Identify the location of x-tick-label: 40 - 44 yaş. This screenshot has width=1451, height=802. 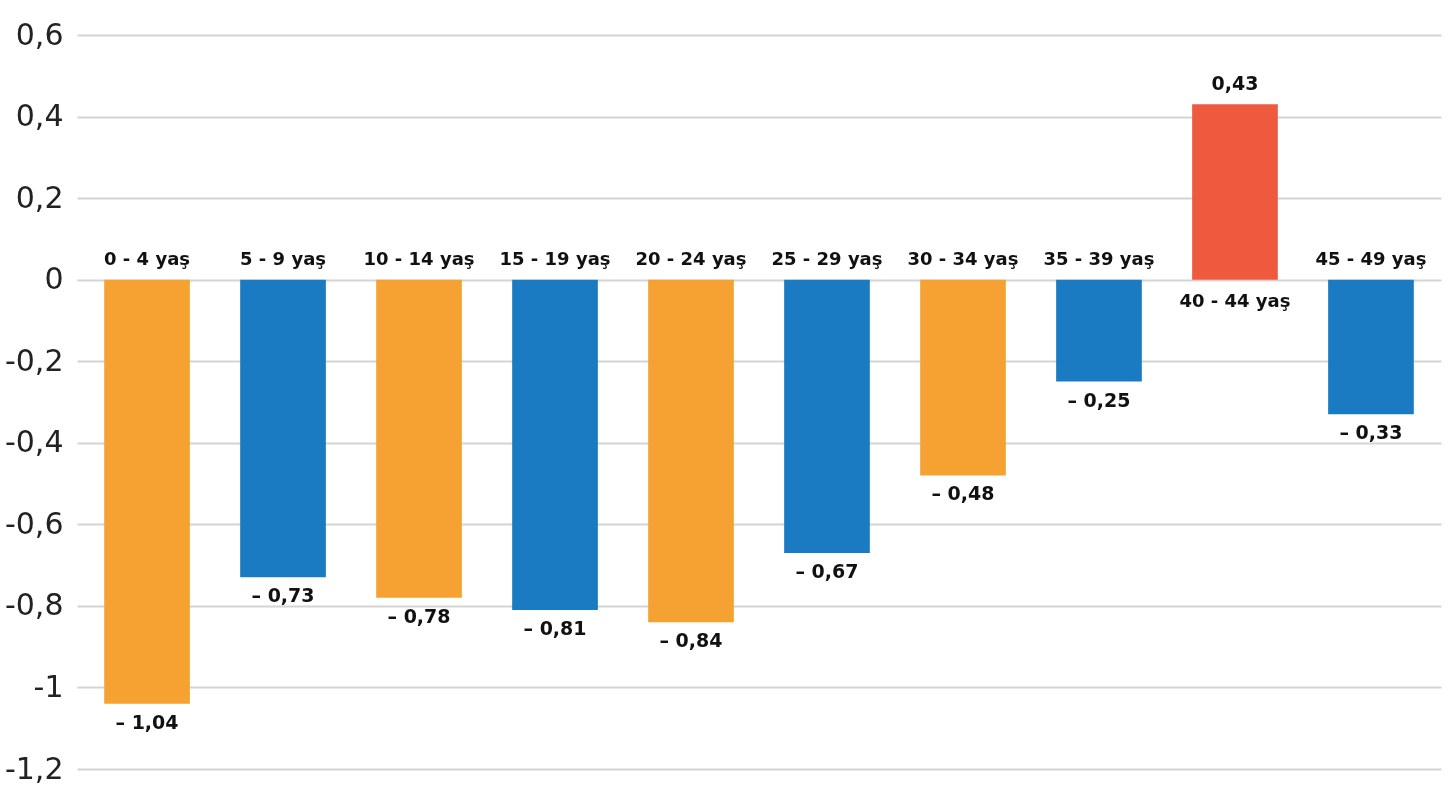
(1235, 300).